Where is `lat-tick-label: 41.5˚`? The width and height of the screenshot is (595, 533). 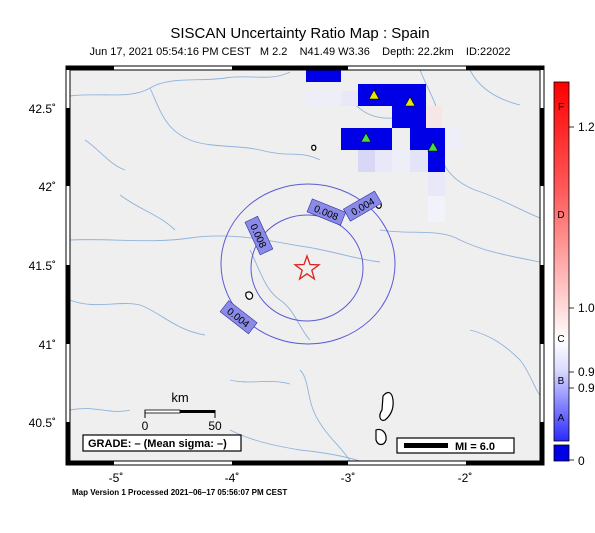
lat-tick-label: 41.5˚ is located at coordinates (42, 266).